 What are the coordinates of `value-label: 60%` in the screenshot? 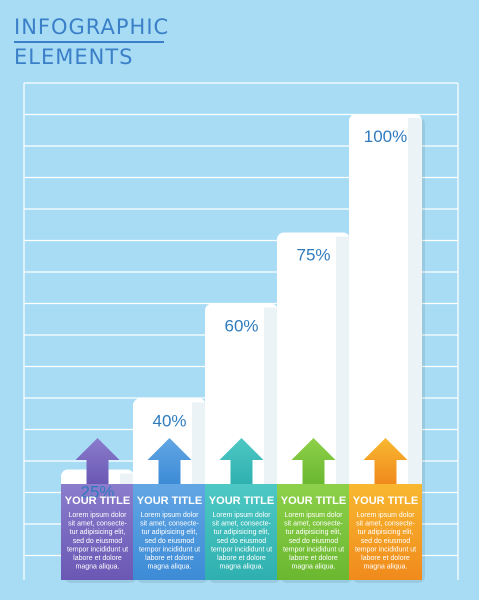 It's located at (241, 326).